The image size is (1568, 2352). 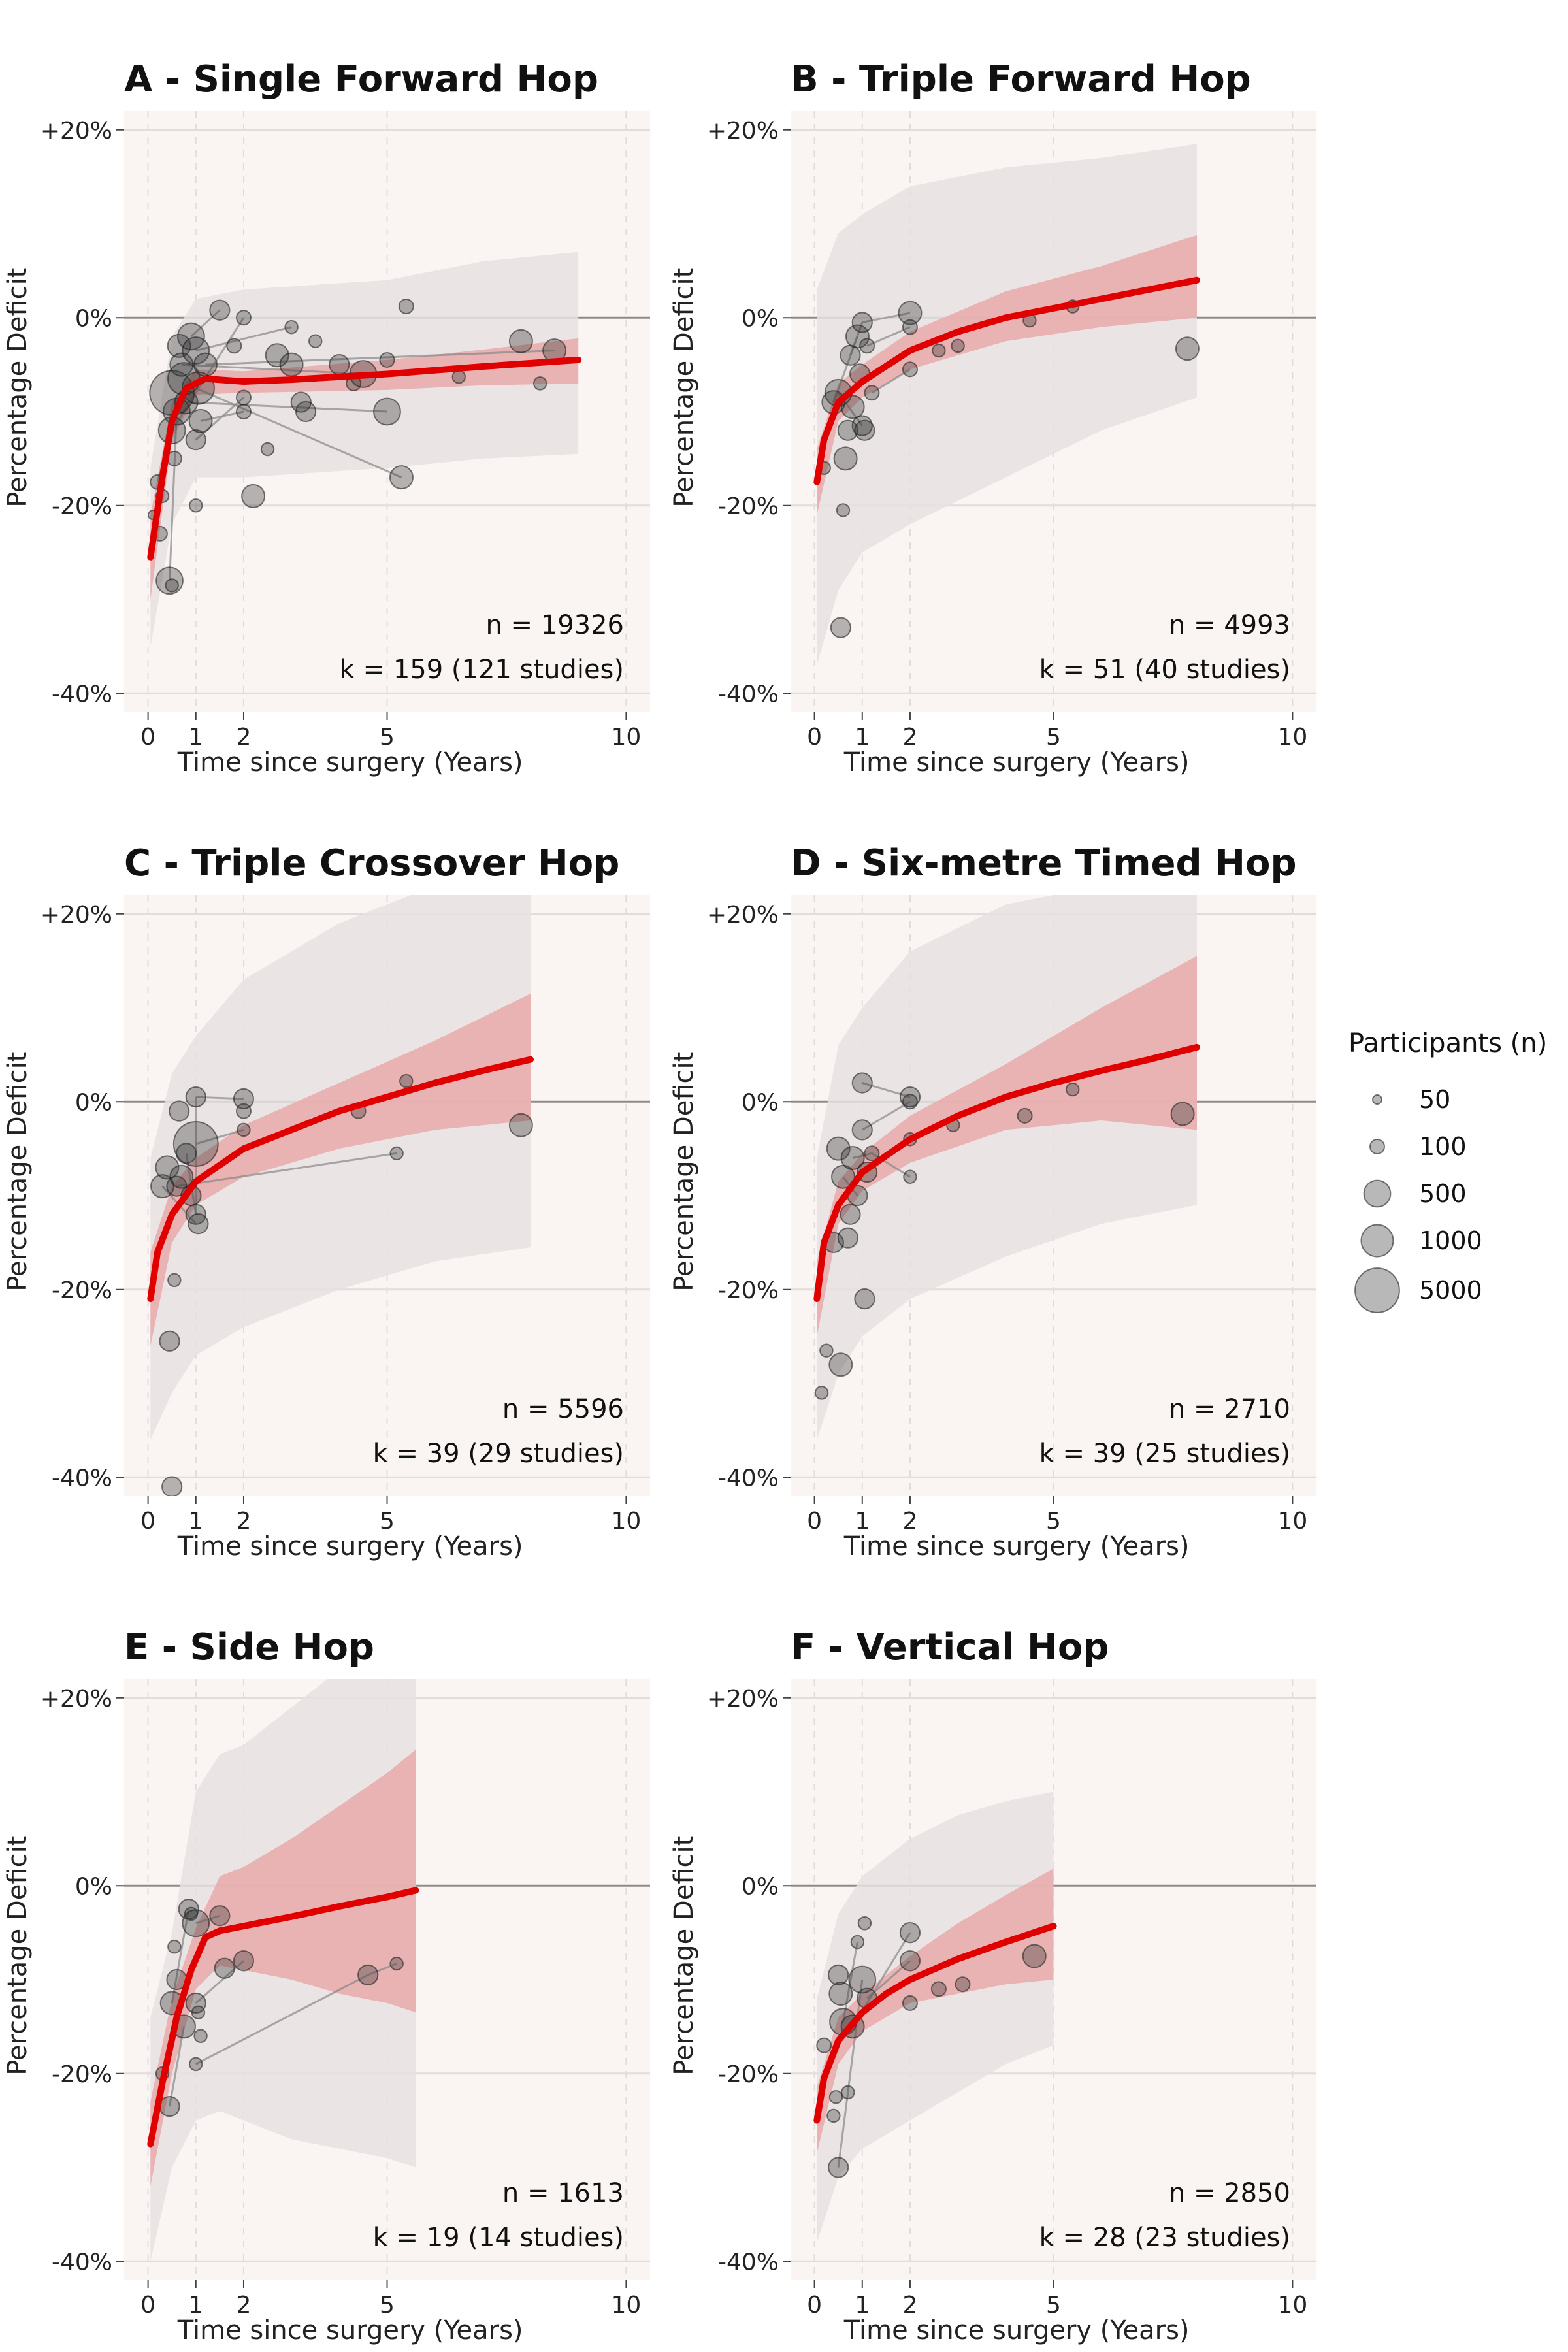 What do you see at coordinates (498, 1454) in the screenshot?
I see `annotation-studies: k = 39 (29 studies)` at bounding box center [498, 1454].